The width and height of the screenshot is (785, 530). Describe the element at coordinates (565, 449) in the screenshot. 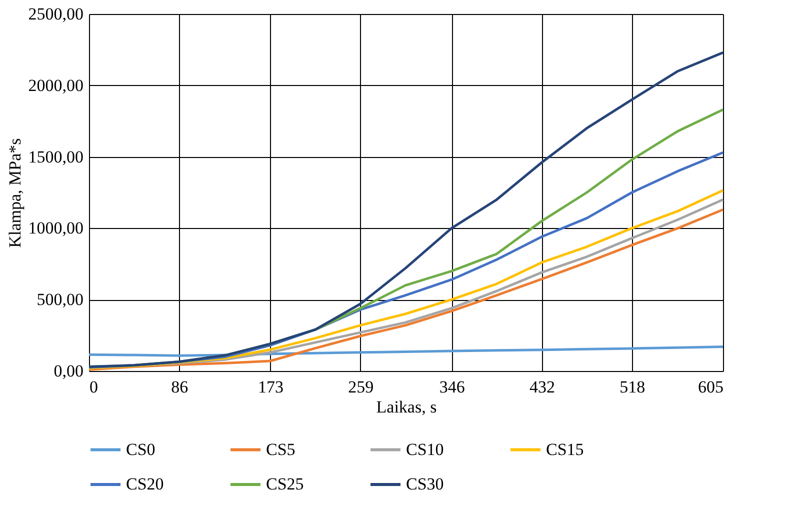

I see `legend-label: CS15` at that location.